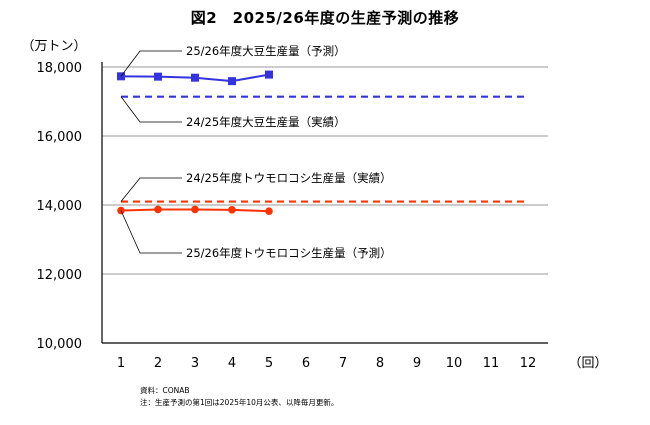 This screenshot has height=425, width=650. Describe the element at coordinates (60, 344) in the screenshot. I see `y-tick-label: 10,000` at that location.